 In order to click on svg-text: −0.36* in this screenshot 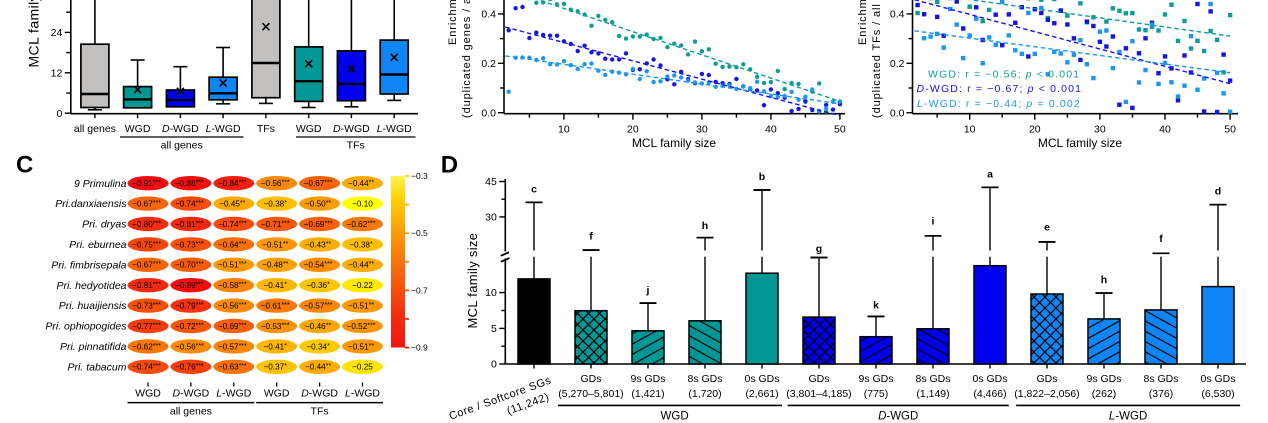, I will do `click(318, 285)`.